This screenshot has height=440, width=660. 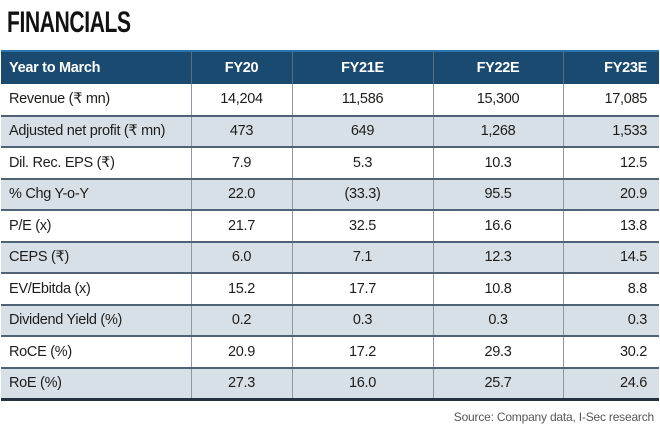 What do you see at coordinates (241, 130) in the screenshot?
I see `cell-value: 473` at bounding box center [241, 130].